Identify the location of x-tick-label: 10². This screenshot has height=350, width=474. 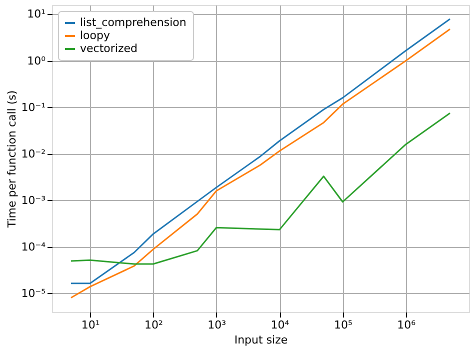
(153, 325).